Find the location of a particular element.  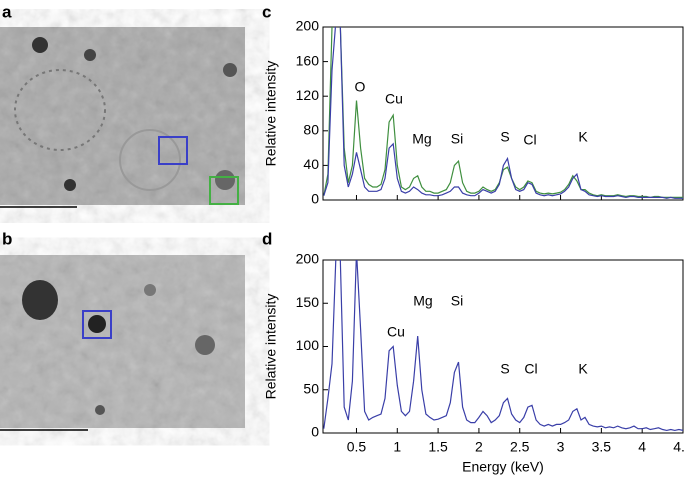

y-tick-label: 40 is located at coordinates (311, 164).